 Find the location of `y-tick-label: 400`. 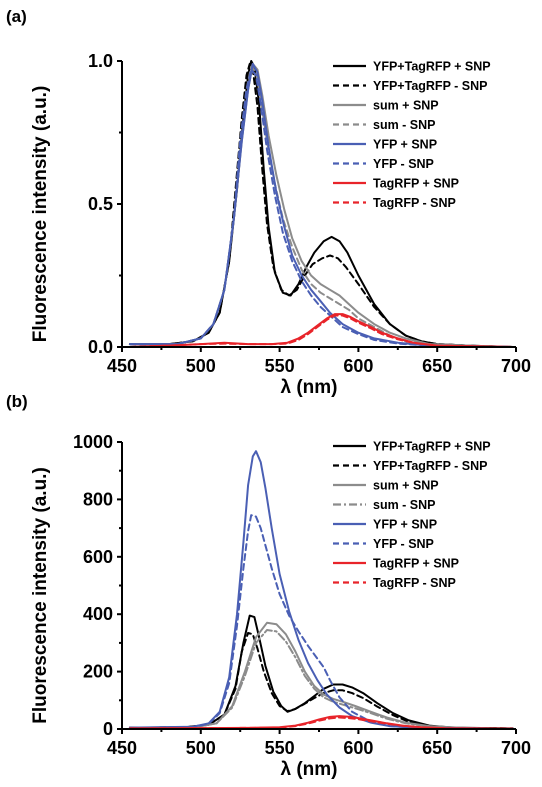

y-tick-label: 400 is located at coordinates (98, 614).